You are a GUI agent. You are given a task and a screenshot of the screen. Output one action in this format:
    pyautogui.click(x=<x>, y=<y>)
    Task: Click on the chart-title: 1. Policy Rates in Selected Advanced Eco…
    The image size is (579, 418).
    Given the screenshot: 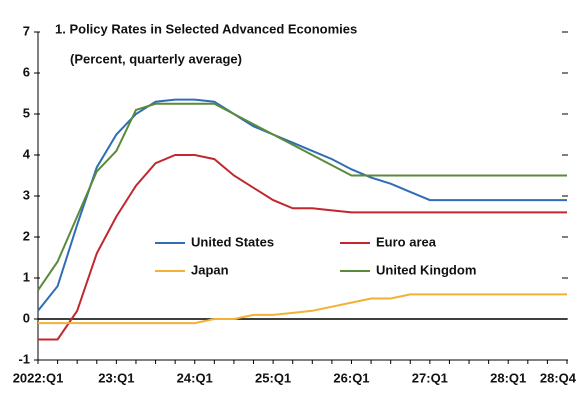 What is the action you would take?
    pyautogui.click(x=206, y=28)
    